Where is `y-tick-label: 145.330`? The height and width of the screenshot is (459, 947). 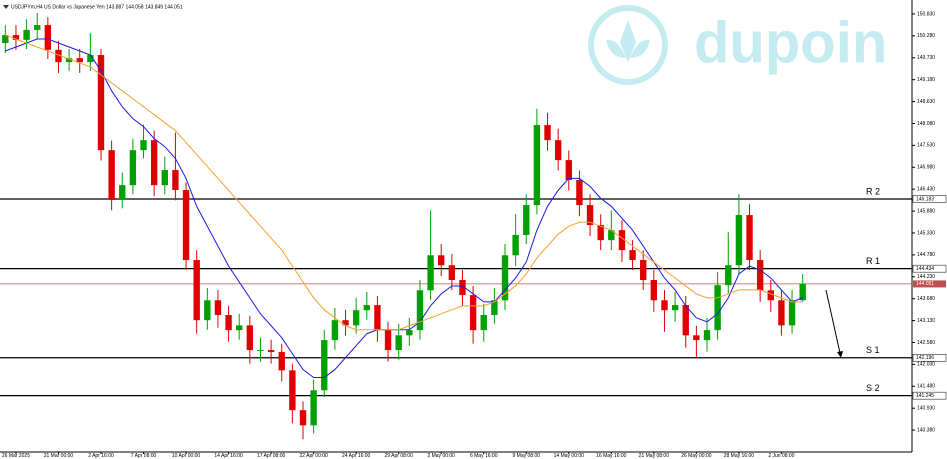
y-tick-label: 145.330 is located at coordinates (926, 233).